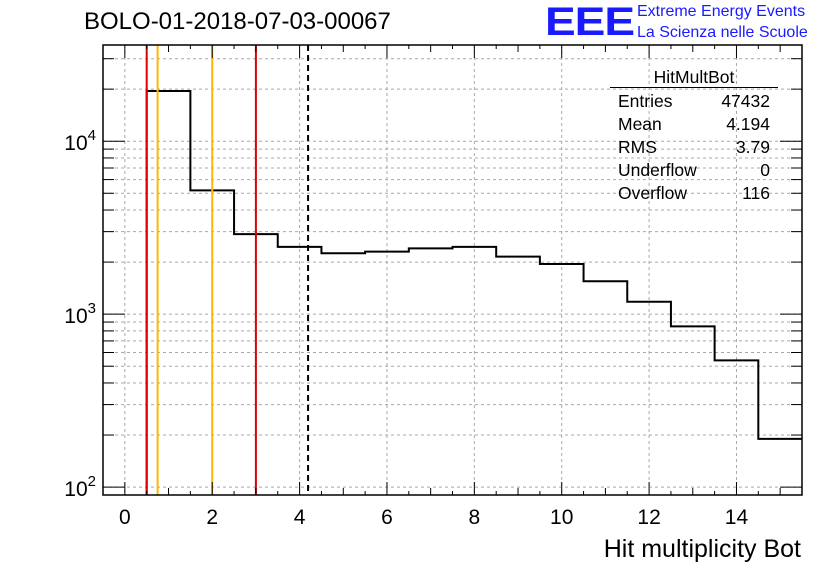  Describe the element at coordinates (694, 78) in the screenshot. I see `stats-box-title: HitMultBot` at that location.